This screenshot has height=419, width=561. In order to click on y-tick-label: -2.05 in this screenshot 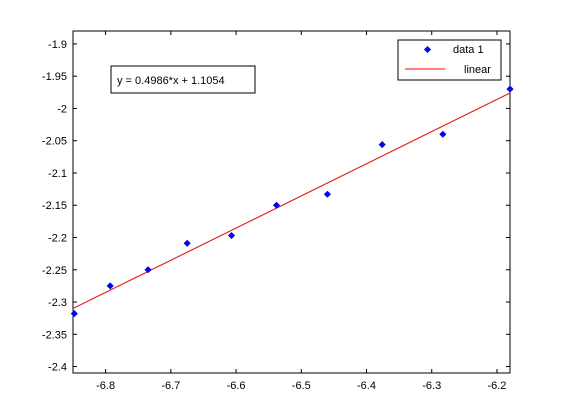, I will do `click(54, 142)`.